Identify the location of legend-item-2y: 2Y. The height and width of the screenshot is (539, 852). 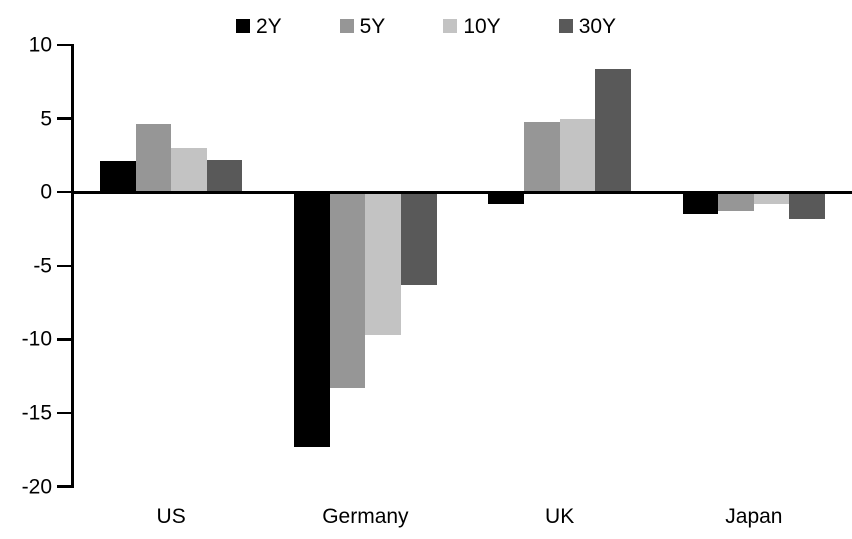
(258, 26).